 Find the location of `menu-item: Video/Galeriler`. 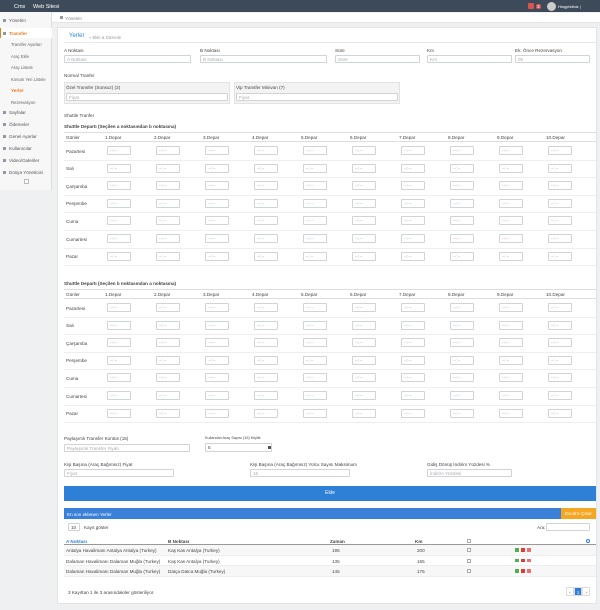

menu-item: Video/Galeriler is located at coordinates (24, 160).